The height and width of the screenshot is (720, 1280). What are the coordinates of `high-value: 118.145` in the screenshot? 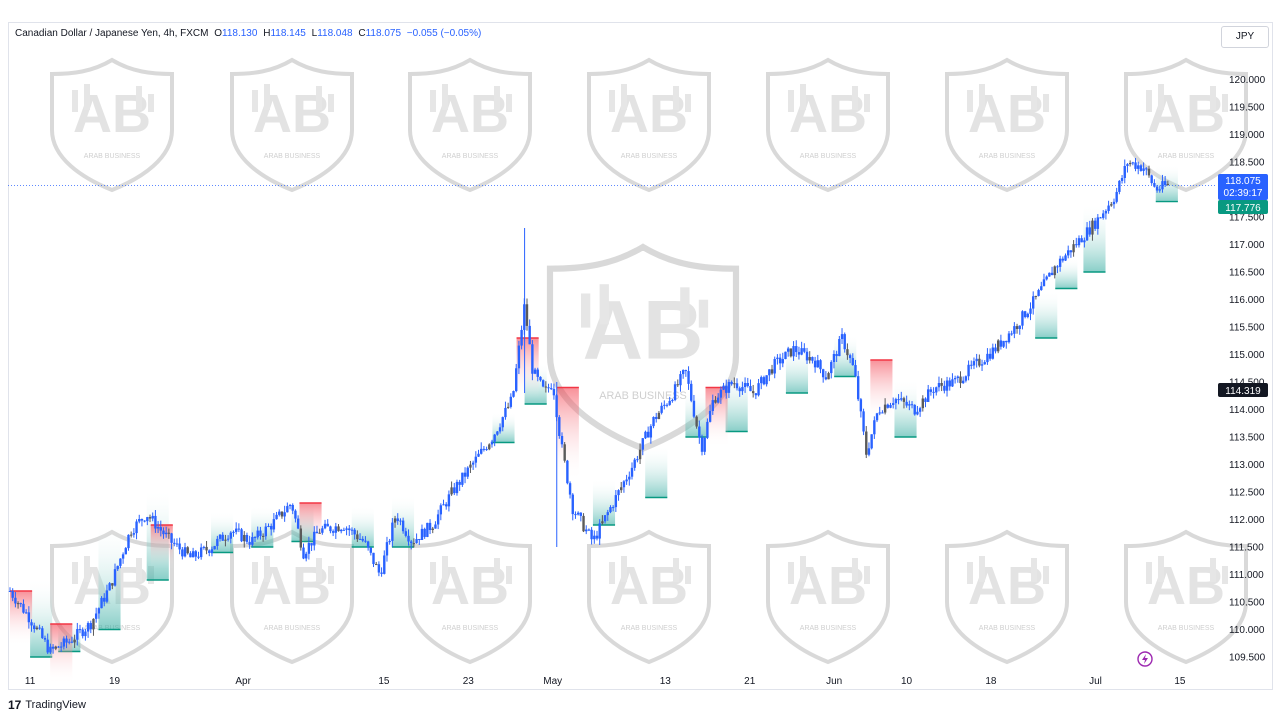 It's located at (288, 33).